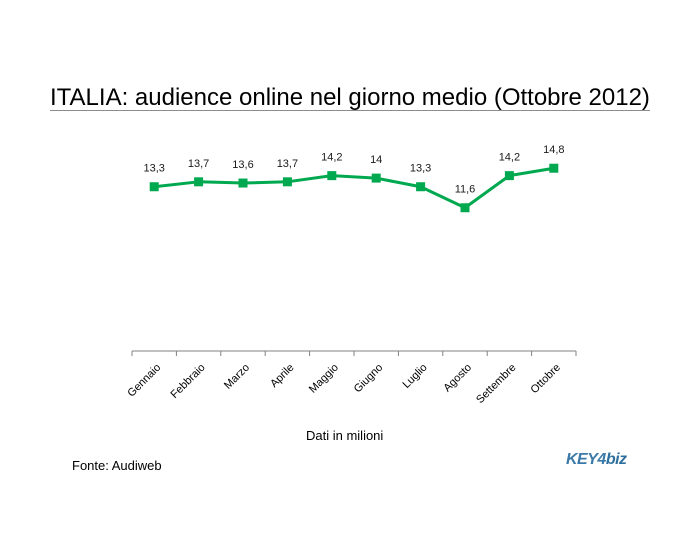  I want to click on data-label: 13,6, so click(242, 165).